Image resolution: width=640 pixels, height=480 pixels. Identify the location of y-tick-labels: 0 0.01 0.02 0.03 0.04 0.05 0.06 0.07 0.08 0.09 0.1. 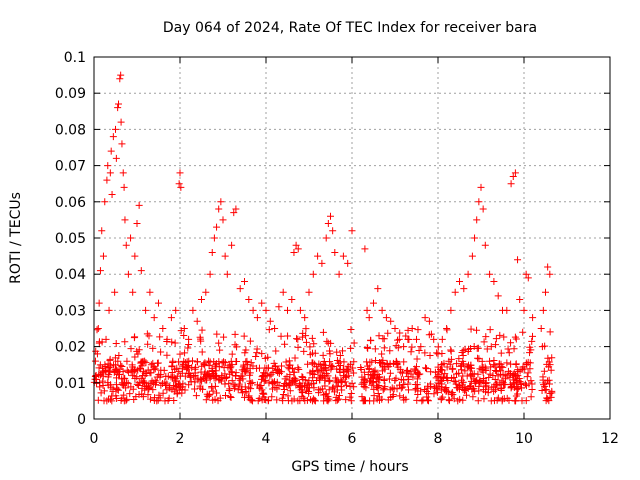
(70, 239).